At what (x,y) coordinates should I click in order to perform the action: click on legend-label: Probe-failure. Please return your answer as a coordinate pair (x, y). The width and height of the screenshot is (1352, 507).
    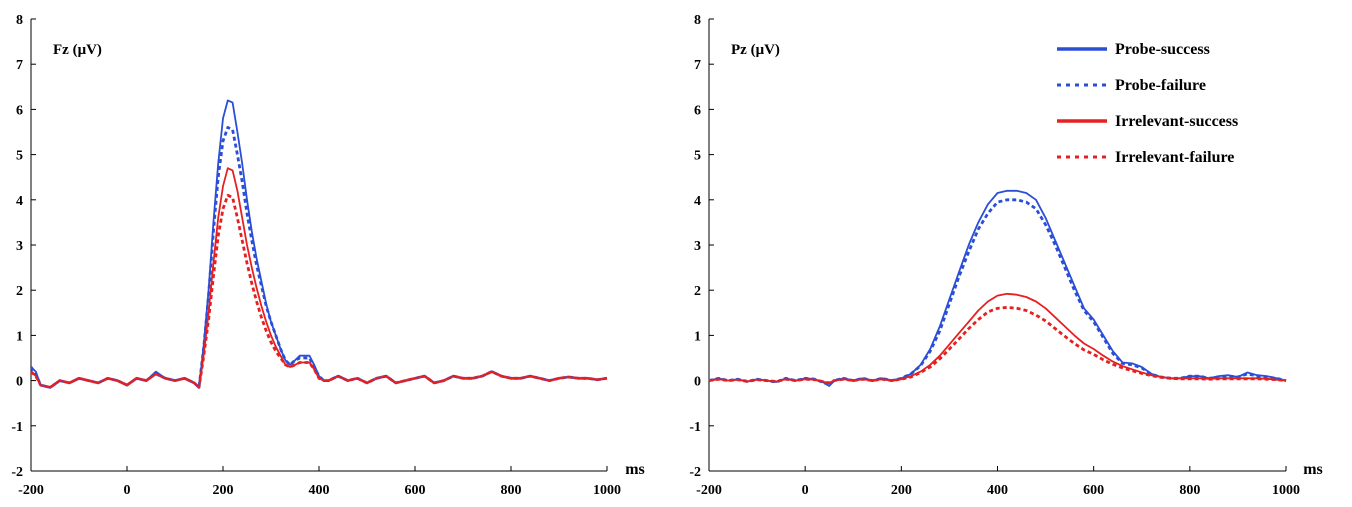
    Looking at the image, I should click on (1160, 85).